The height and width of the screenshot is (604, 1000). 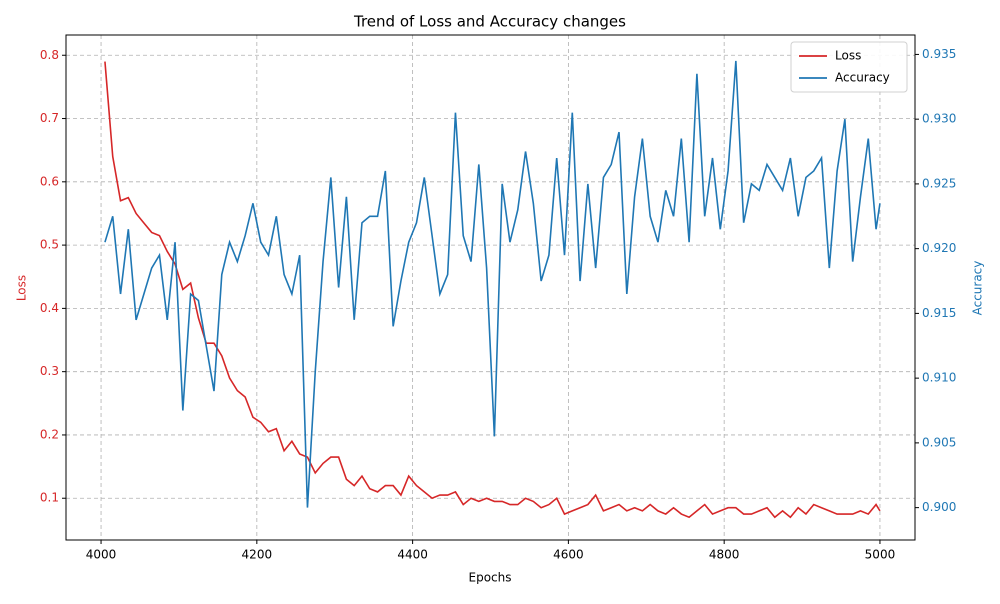 What do you see at coordinates (49, 118) in the screenshot?
I see `y-tick-label: 0.7` at bounding box center [49, 118].